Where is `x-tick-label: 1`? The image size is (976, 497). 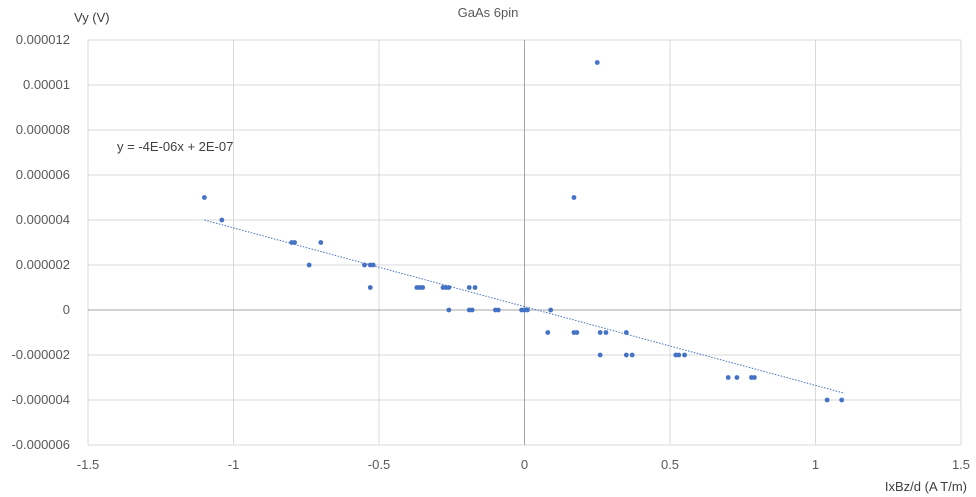
x-tick-label: 1 is located at coordinates (815, 464).